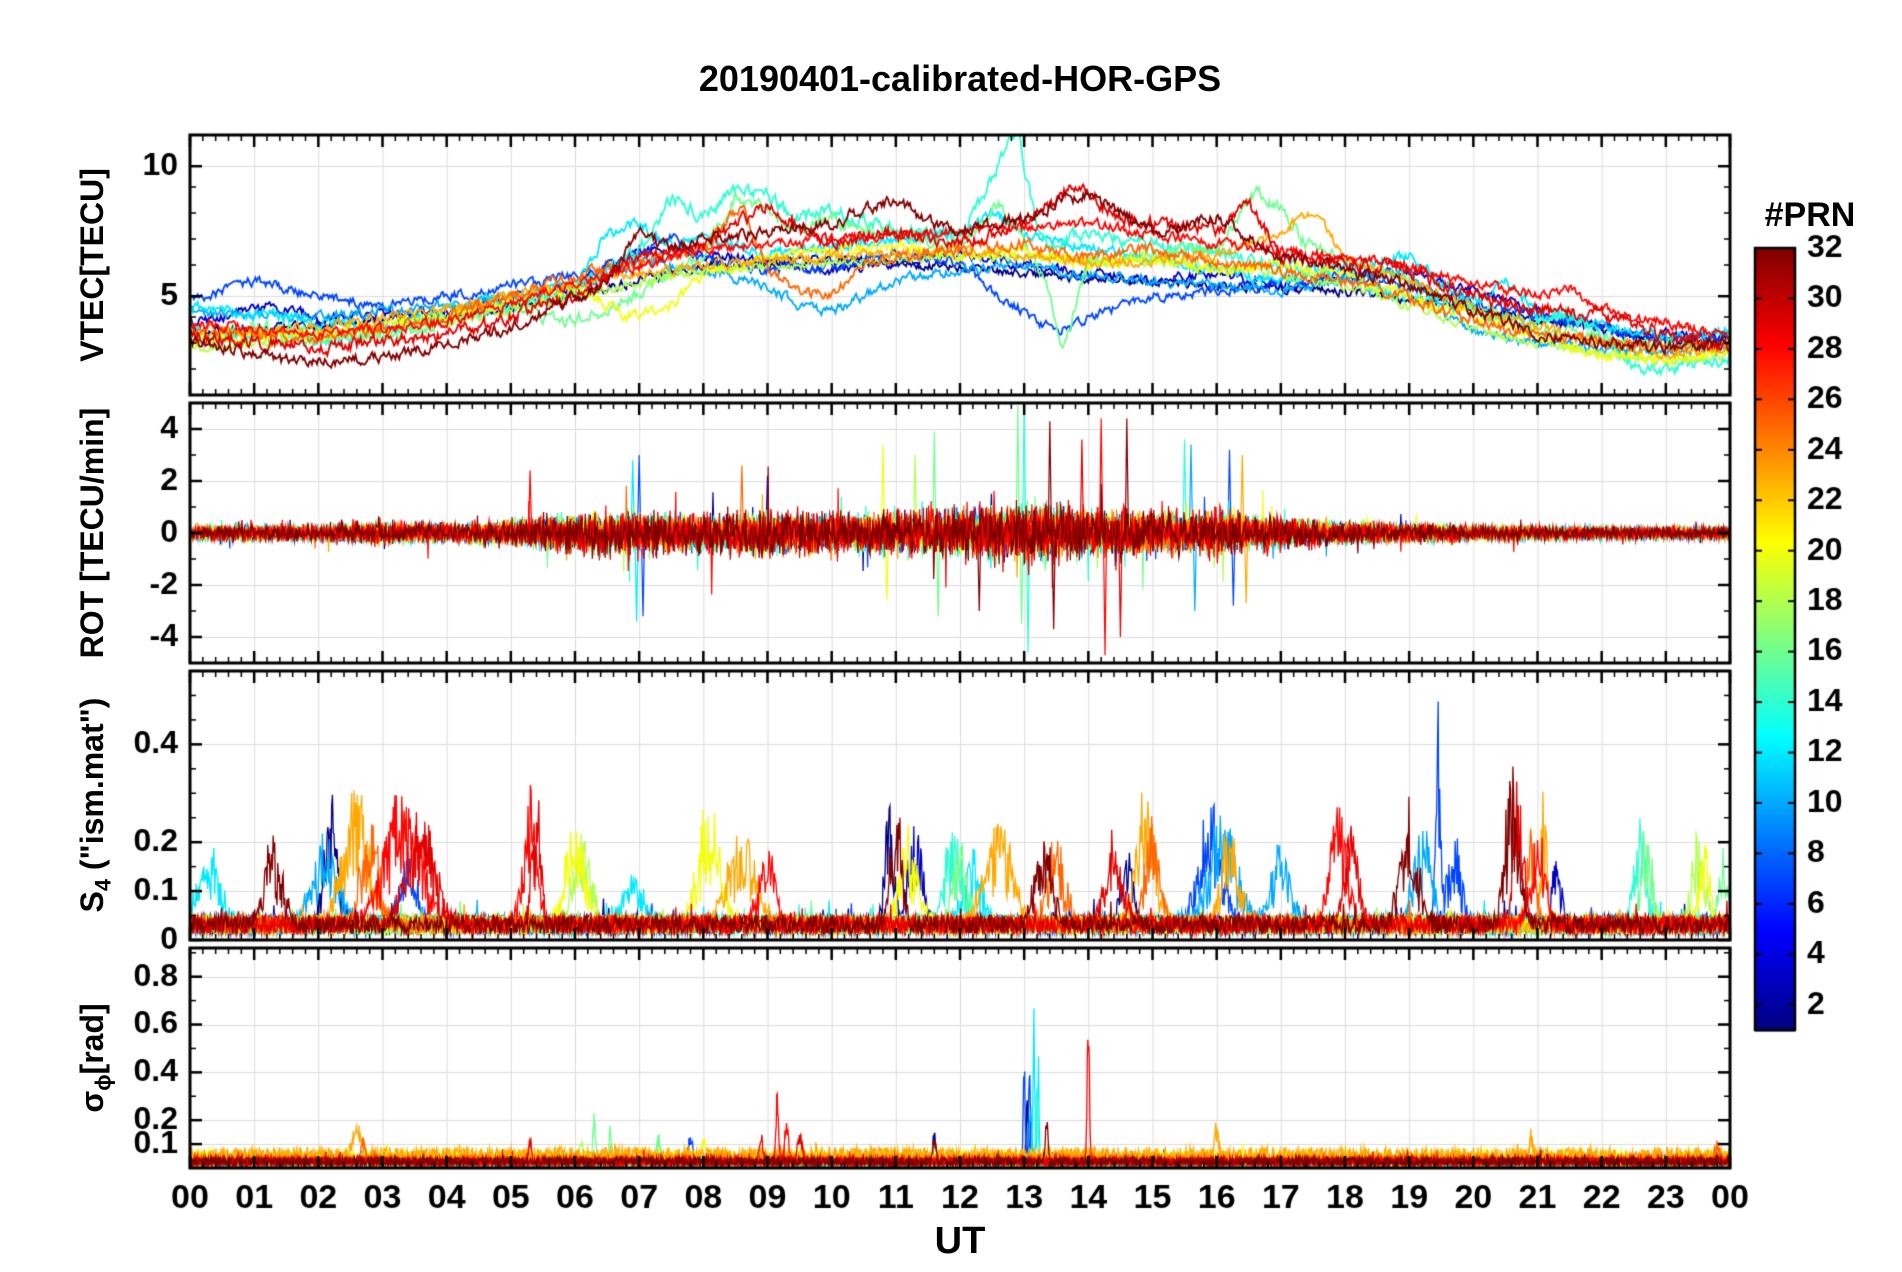 The width and height of the screenshot is (1902, 1272). What do you see at coordinates (103, 1082) in the screenshot?
I see `ylabel-sigmaphi-sub: ϕ` at bounding box center [103, 1082].